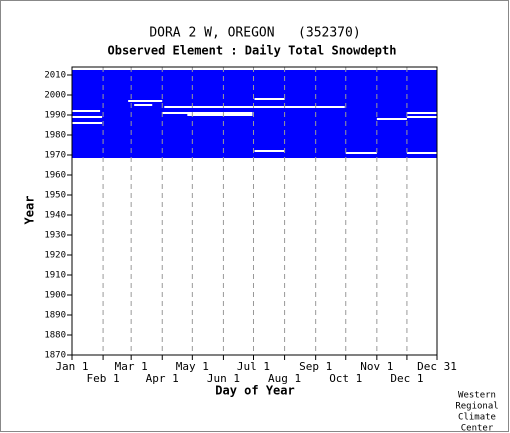 The image size is (510, 433). I want to click on credit: Regional, so click(476, 407).